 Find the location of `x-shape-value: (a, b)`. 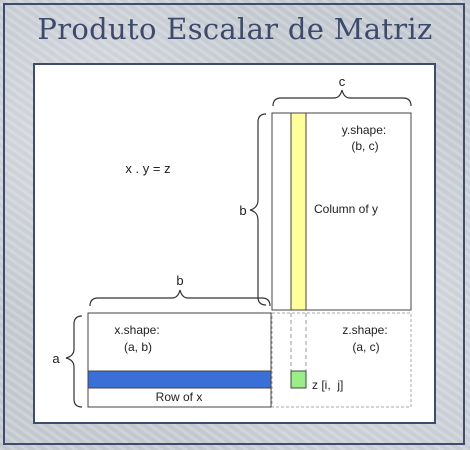

x-shape-value: (a, b) is located at coordinates (138, 347).